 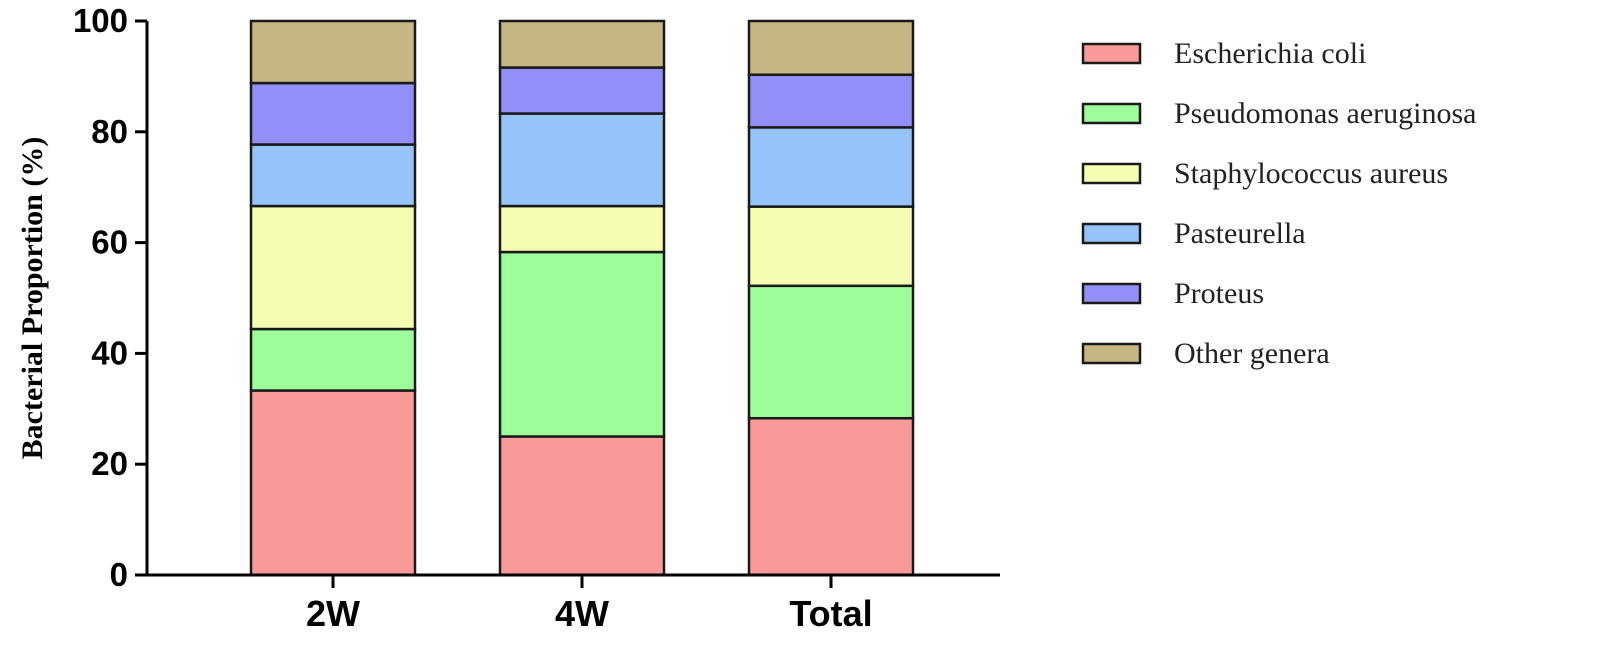 What do you see at coordinates (582, 229) in the screenshot?
I see `bar-segment-4w-staphylococcus-aureus` at bounding box center [582, 229].